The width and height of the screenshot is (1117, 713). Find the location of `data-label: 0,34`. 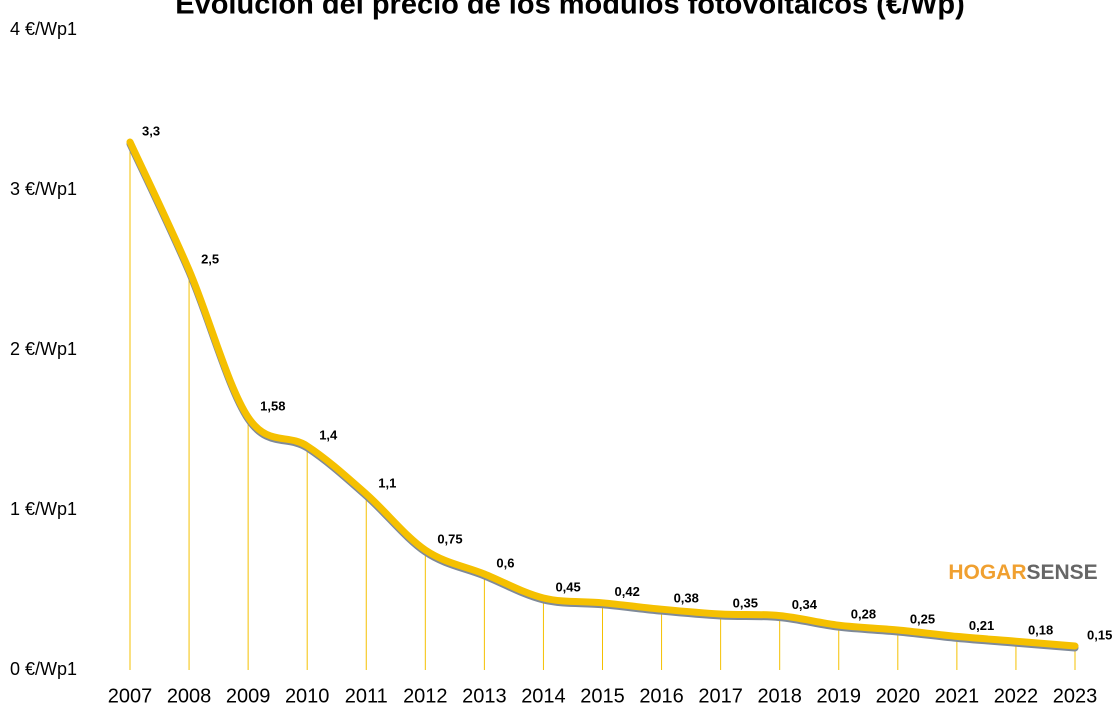

data-label: 0,34 is located at coordinates (805, 604).